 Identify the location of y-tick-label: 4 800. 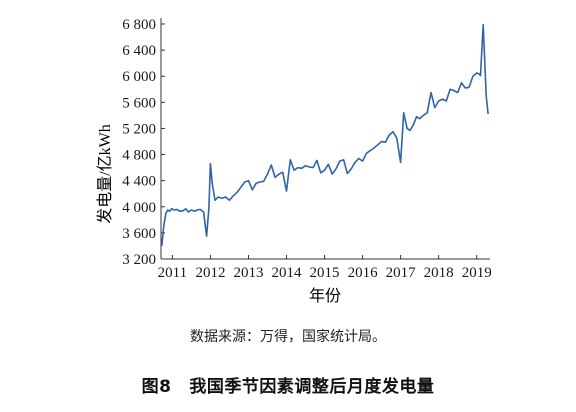
(139, 156).